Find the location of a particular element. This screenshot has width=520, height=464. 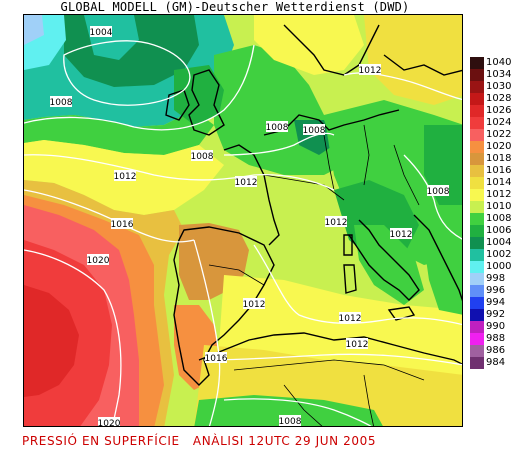

italy-coast is located at coordinates (384, 260).